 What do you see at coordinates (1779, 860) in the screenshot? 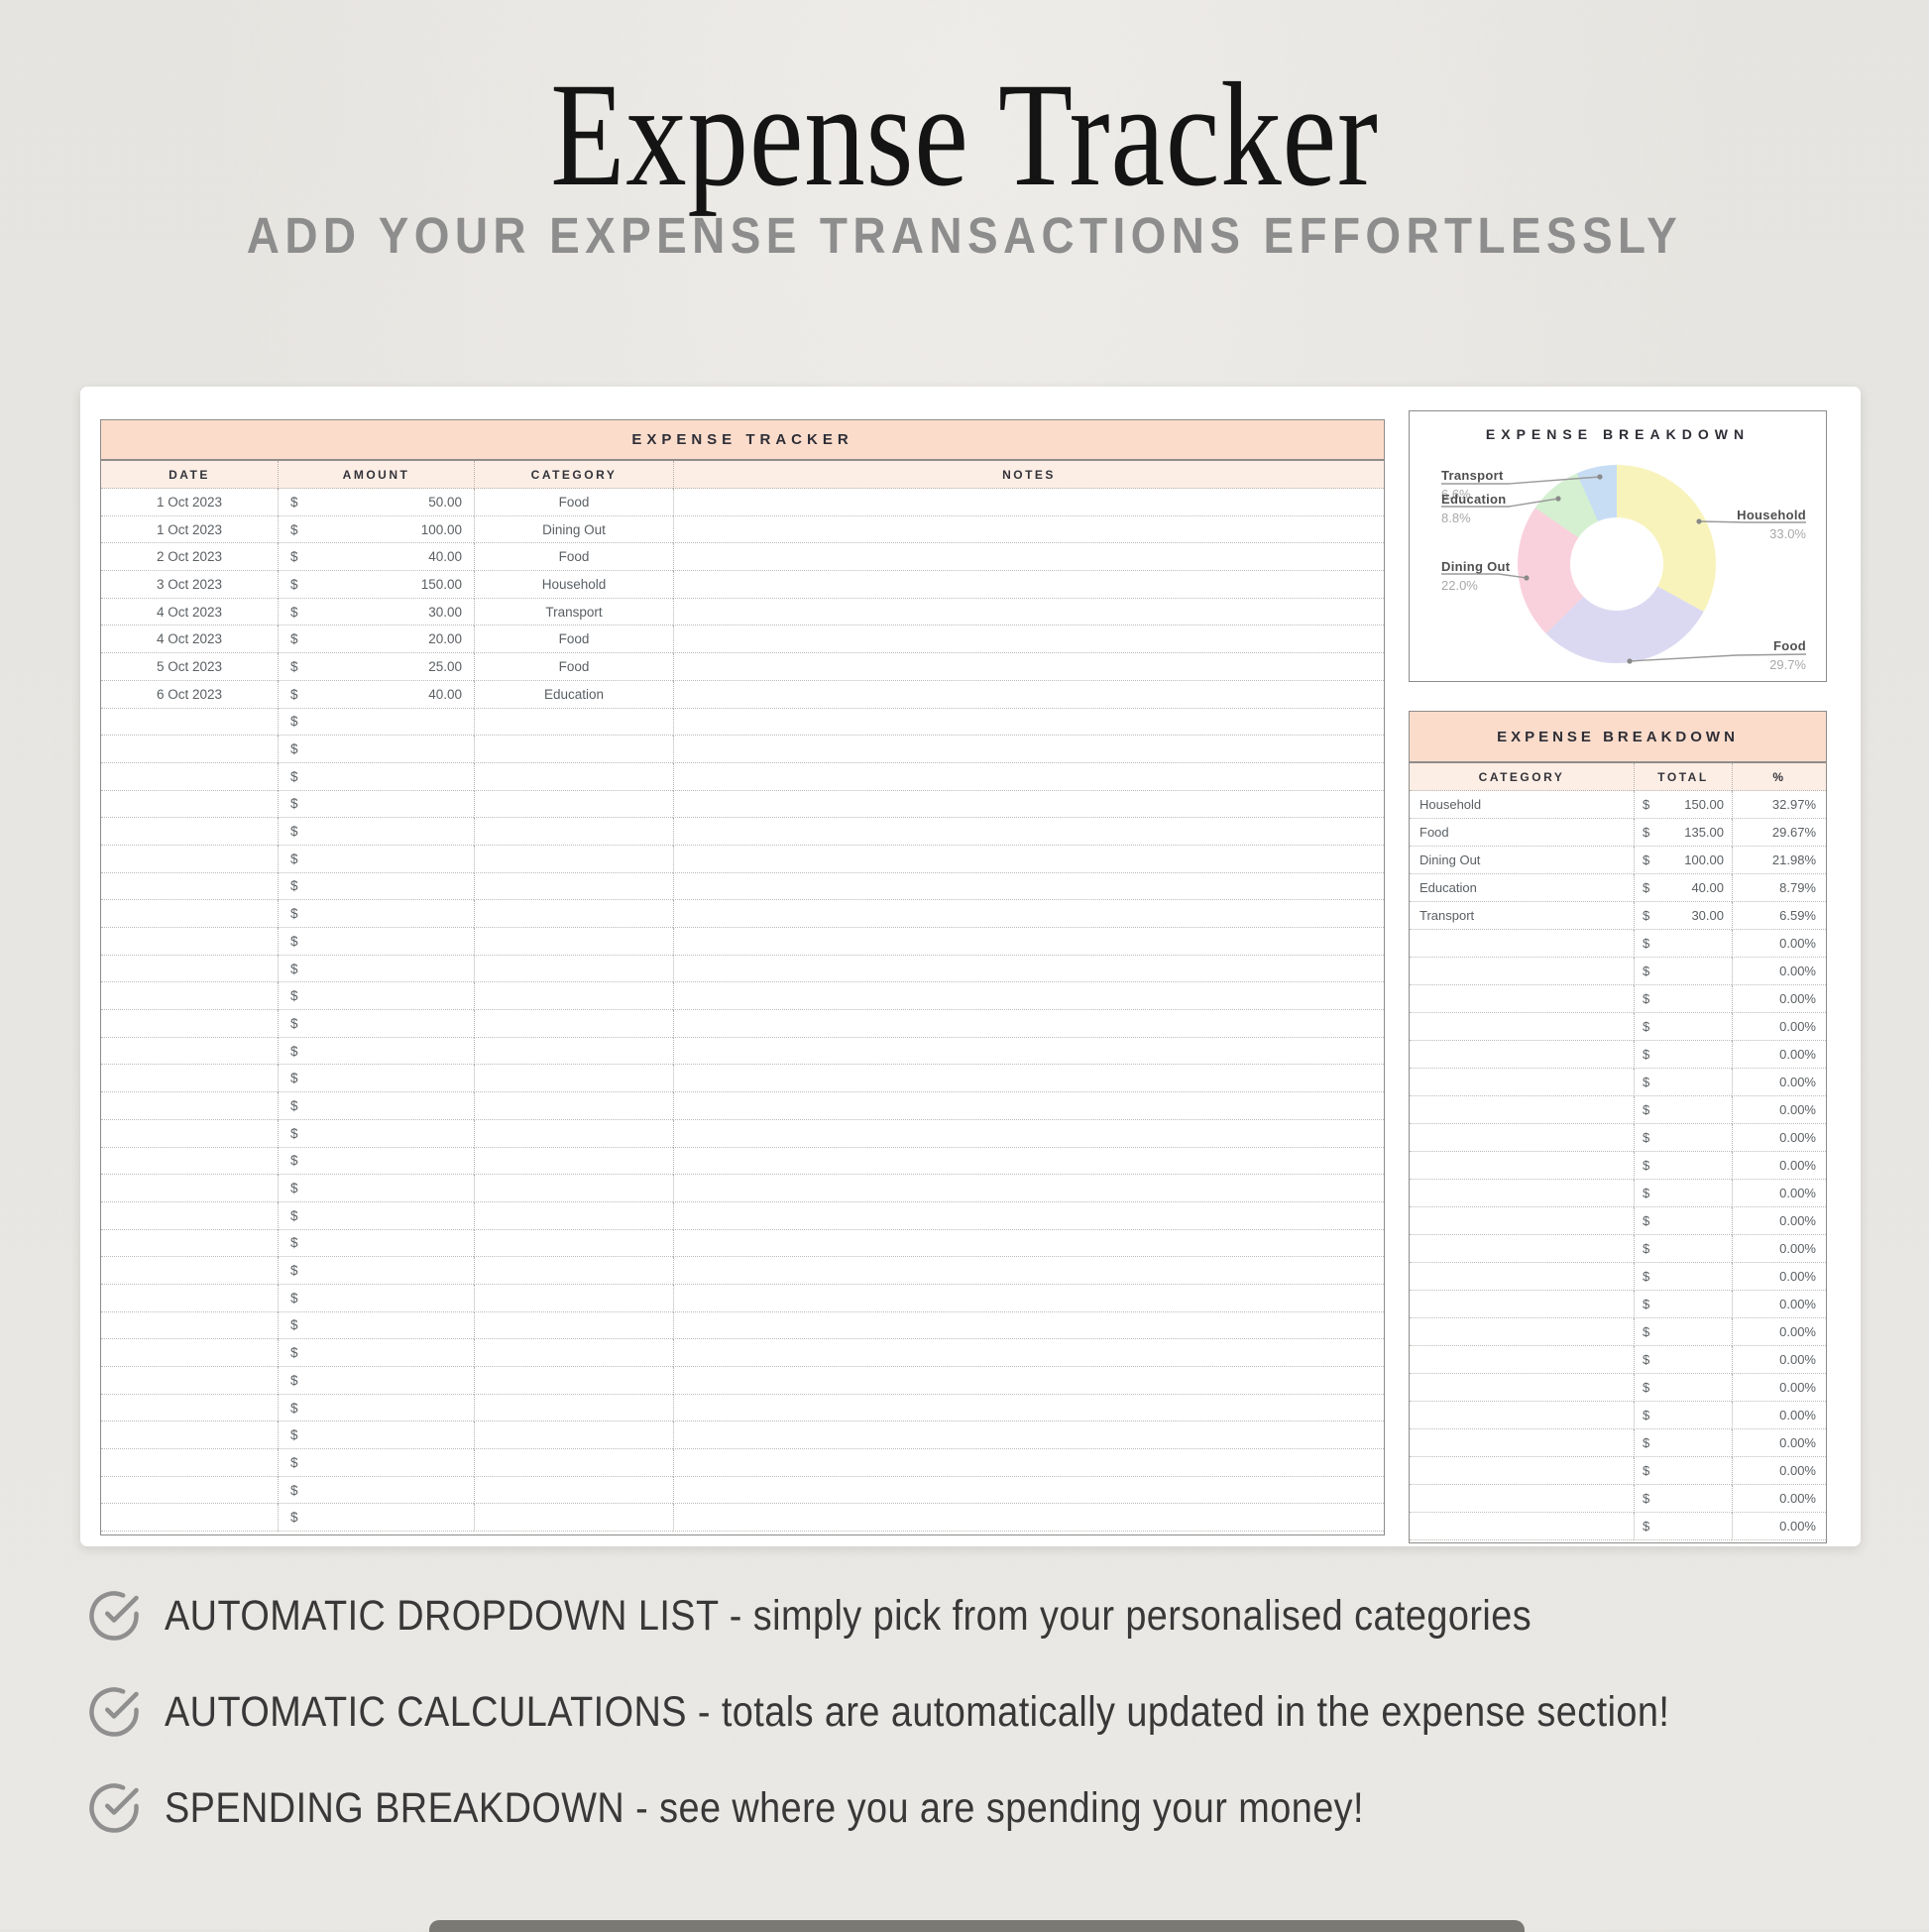
I see `percent-cell: 21.98%` at bounding box center [1779, 860].